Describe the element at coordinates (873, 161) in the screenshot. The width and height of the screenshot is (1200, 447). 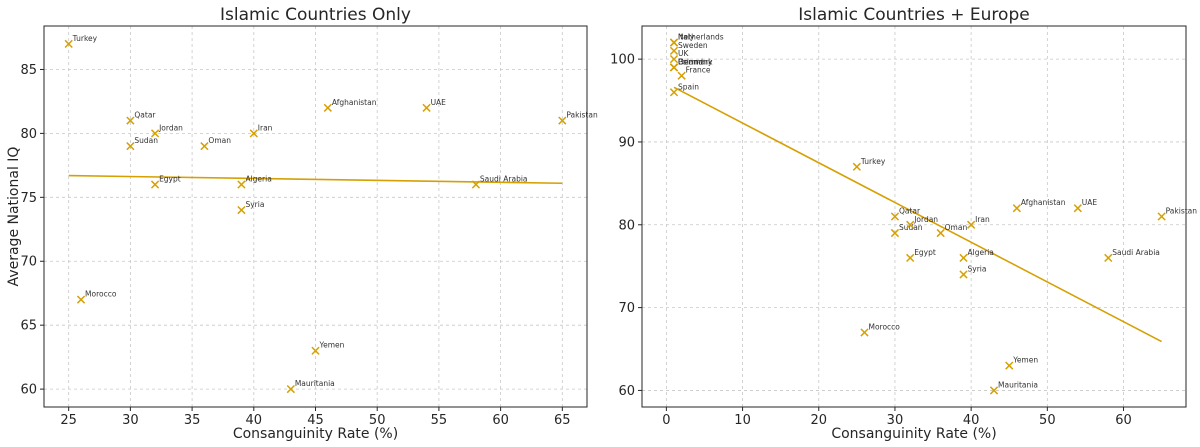
I see `point-label-turkey: Turkey` at that location.